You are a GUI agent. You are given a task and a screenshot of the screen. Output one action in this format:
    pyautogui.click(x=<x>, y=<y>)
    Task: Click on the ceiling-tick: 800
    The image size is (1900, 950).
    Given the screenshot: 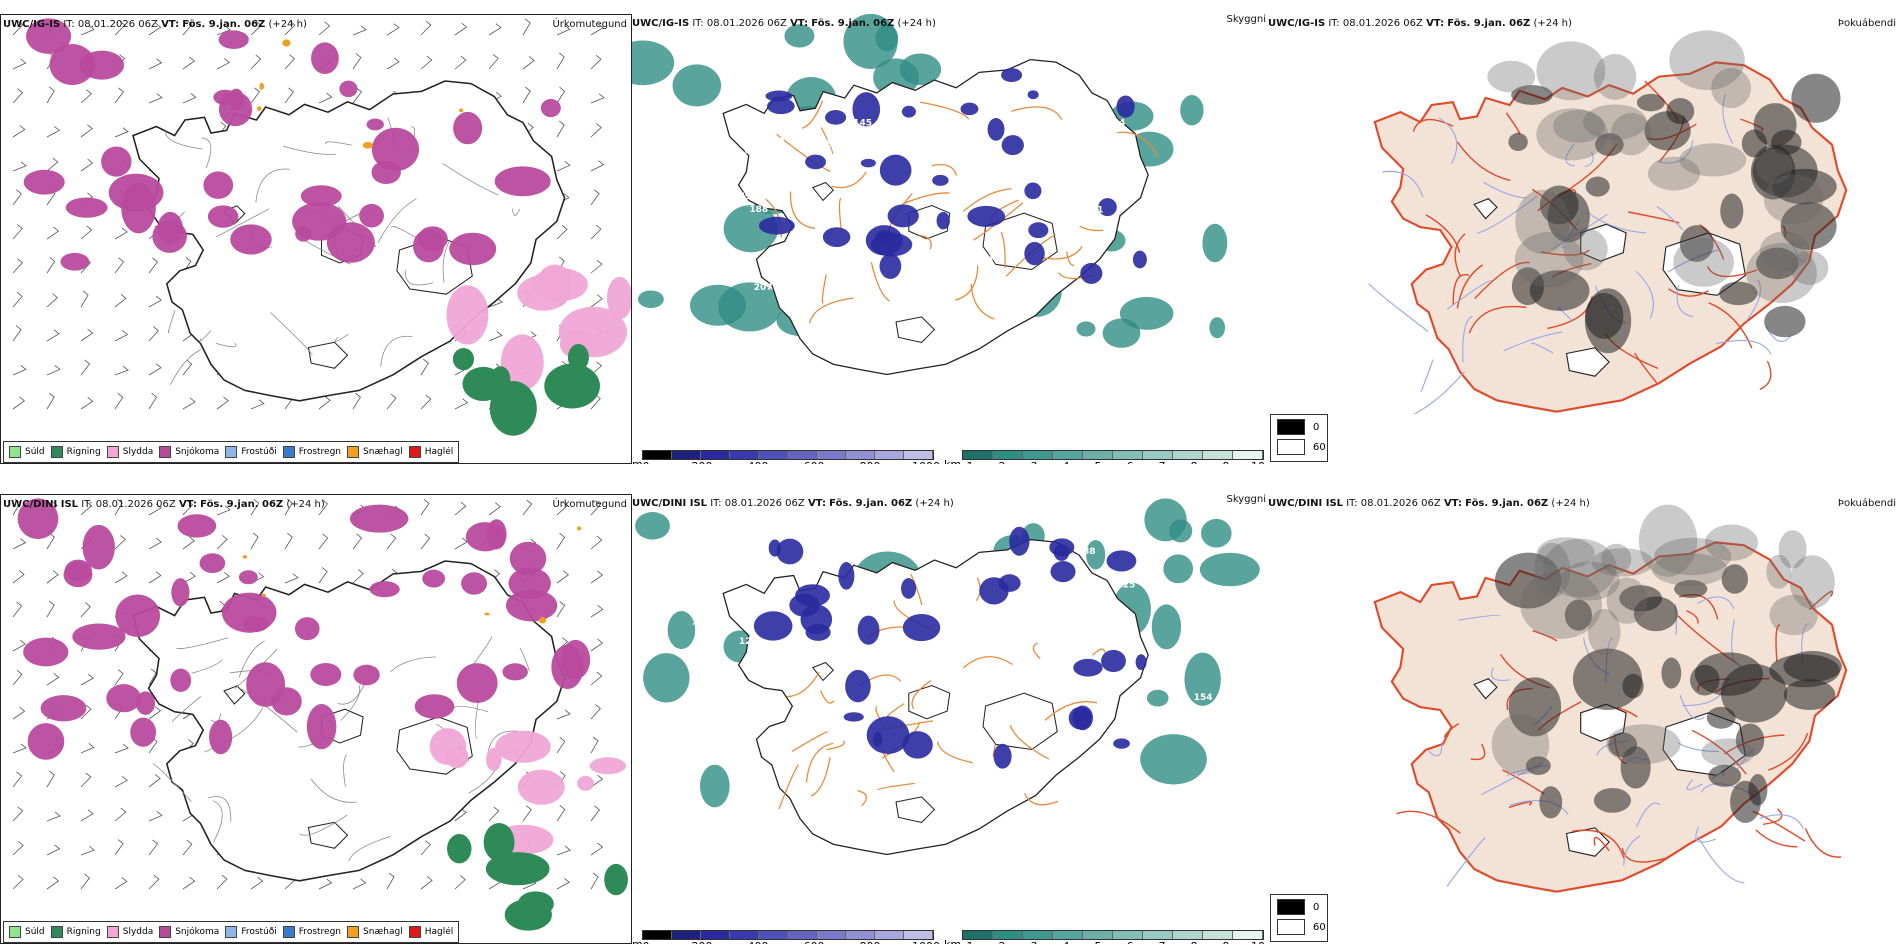 What is the action you would take?
    pyautogui.click(x=870, y=942)
    